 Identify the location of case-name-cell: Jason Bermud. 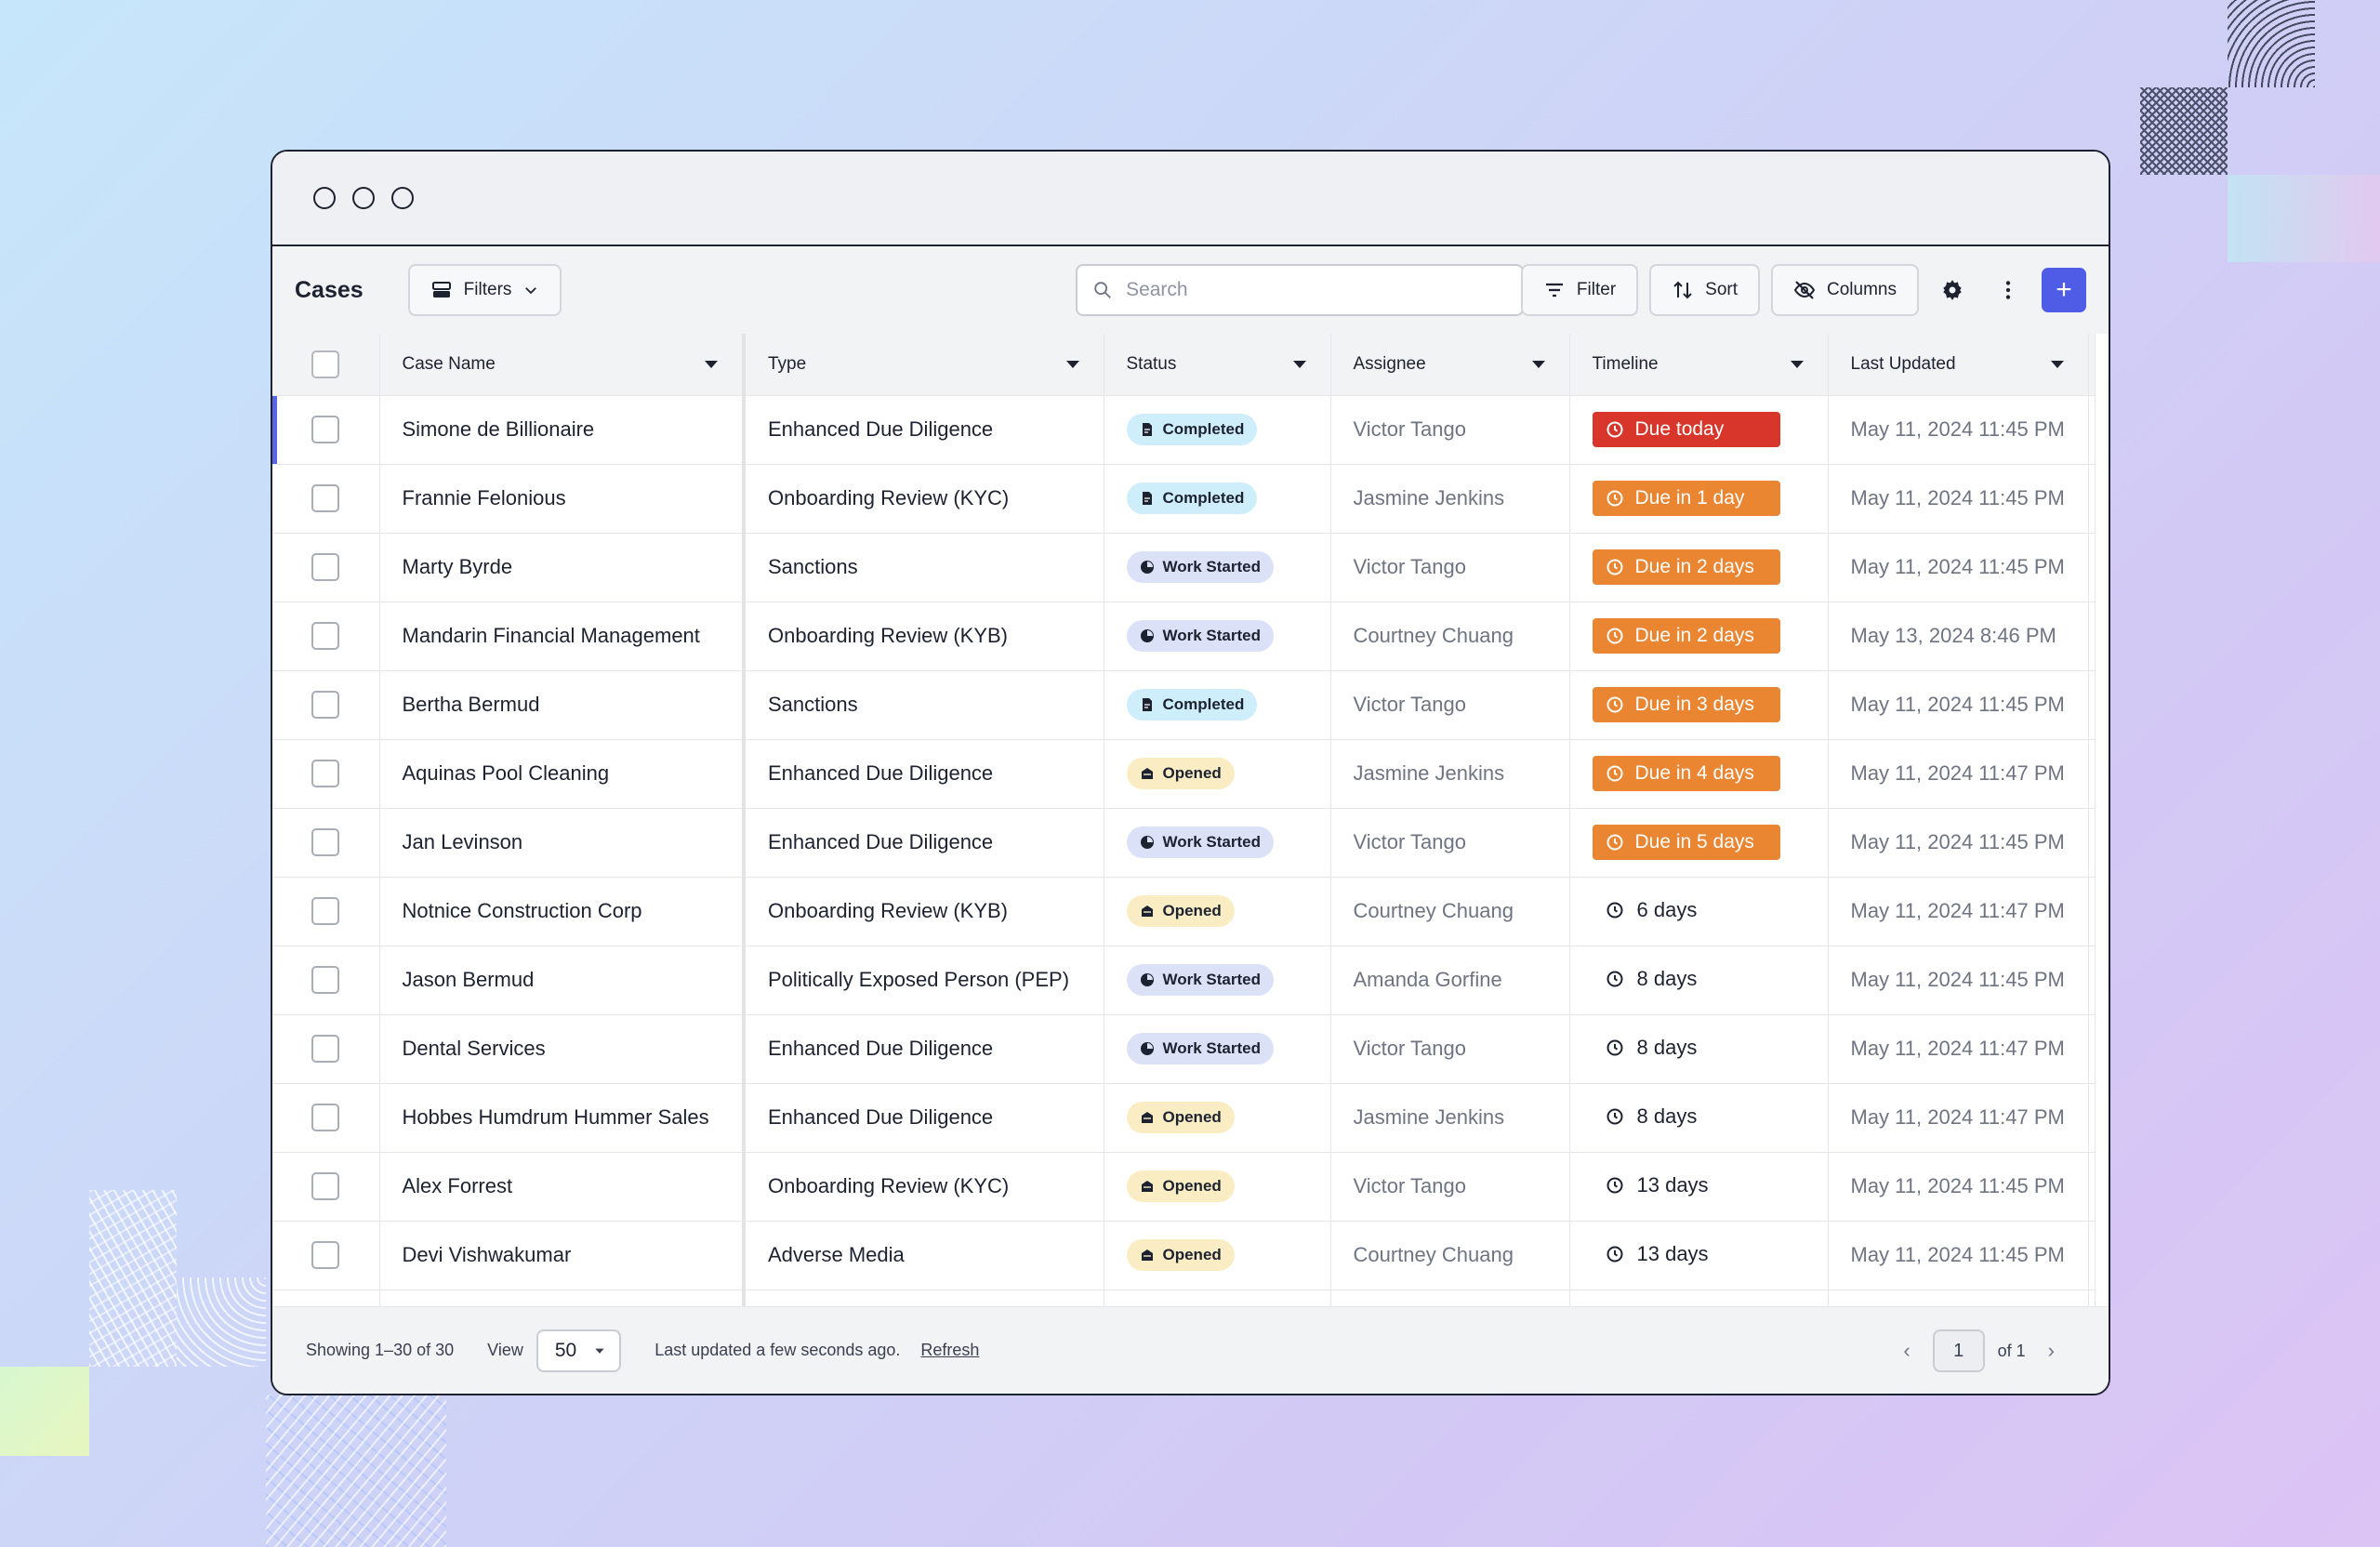
(562, 979).